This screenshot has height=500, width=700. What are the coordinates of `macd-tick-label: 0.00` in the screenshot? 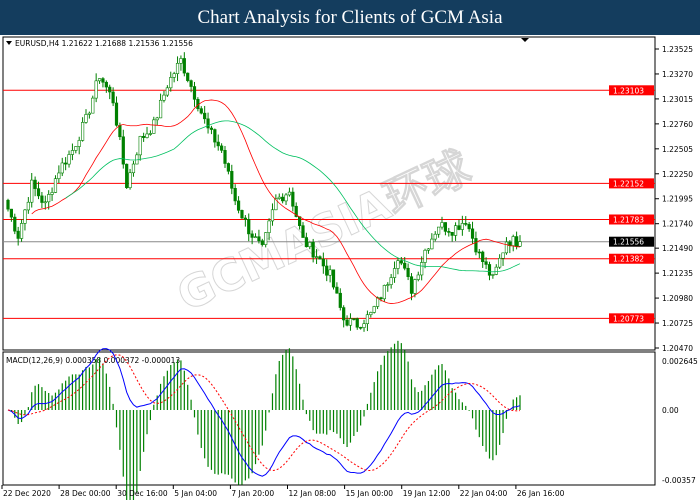 It's located at (670, 410).